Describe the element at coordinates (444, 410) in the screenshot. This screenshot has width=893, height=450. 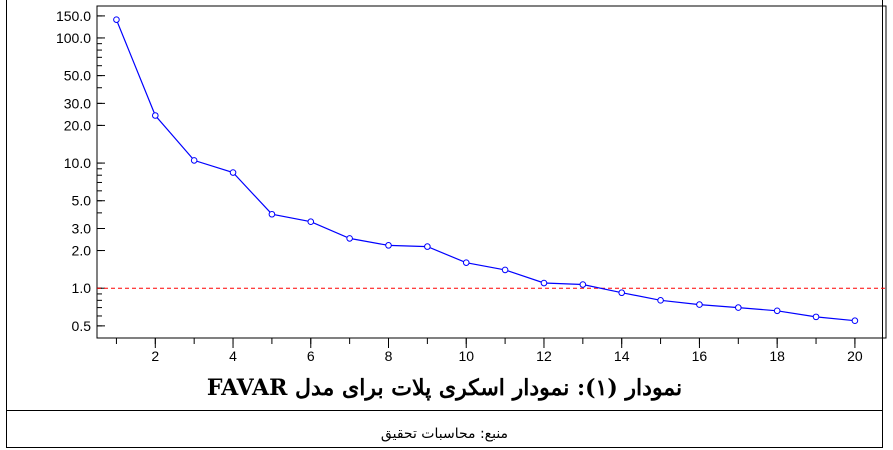
I see `caption-divider` at that location.